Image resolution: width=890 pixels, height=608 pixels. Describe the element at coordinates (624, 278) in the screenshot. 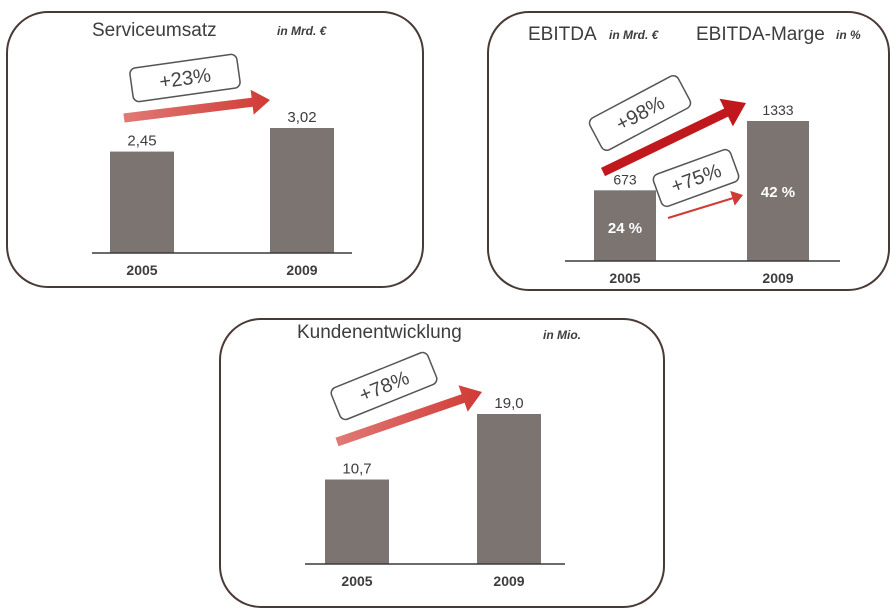

I see `chart1-tick-2005: 2005` at that location.